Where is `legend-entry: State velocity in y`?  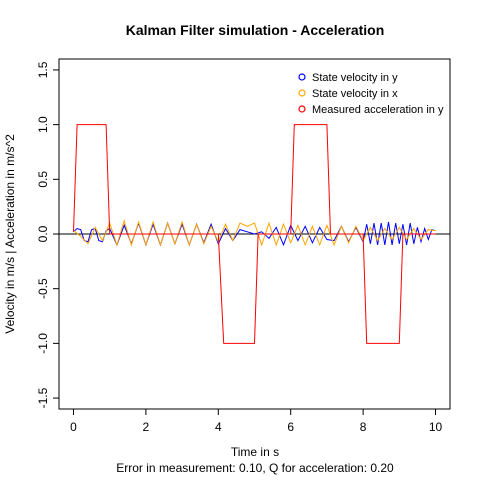 legend-entry: State velocity in y is located at coordinates (355, 78).